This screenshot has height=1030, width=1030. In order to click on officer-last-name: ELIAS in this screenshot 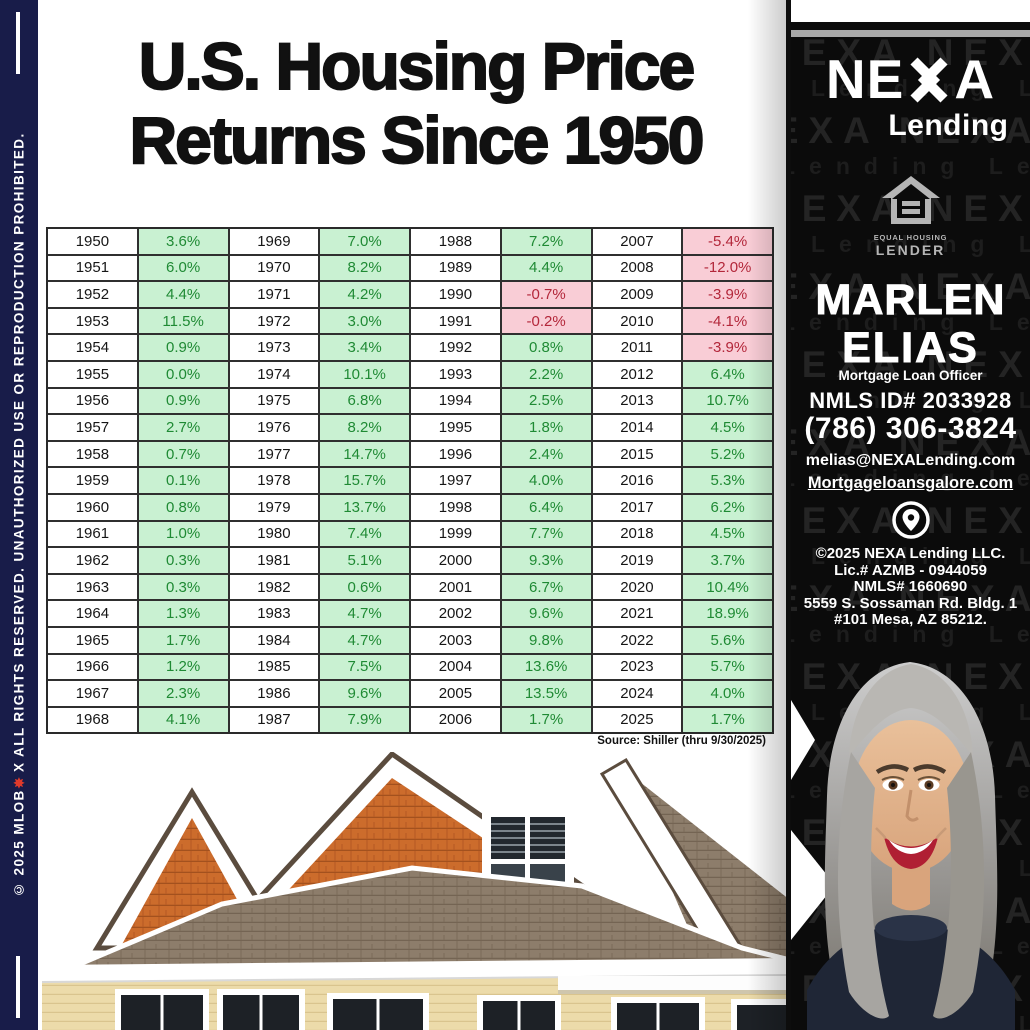, I will do `click(910, 348)`.